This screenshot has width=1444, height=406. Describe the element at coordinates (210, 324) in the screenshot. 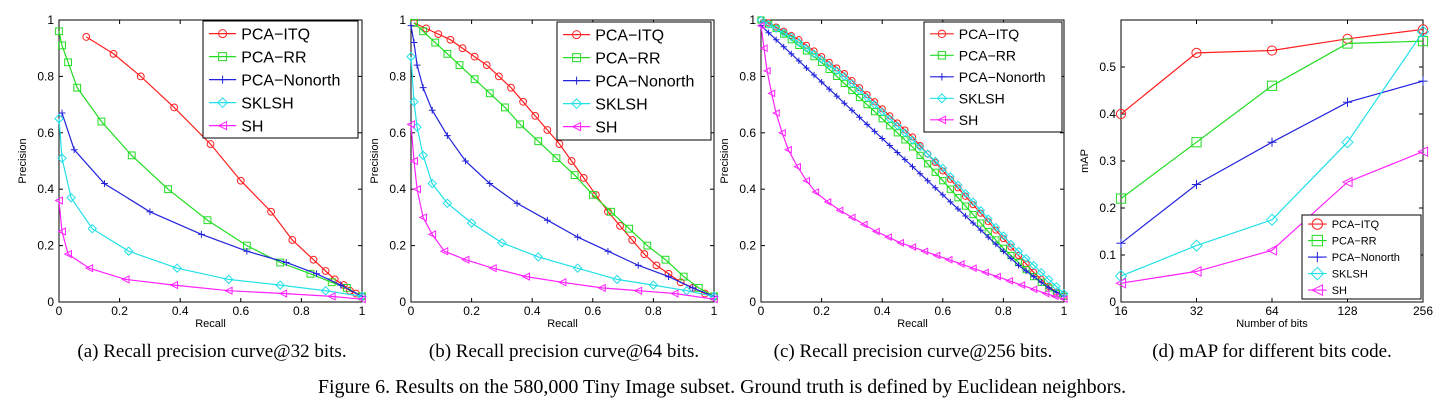

I see `x-axis-label: Recall` at that location.